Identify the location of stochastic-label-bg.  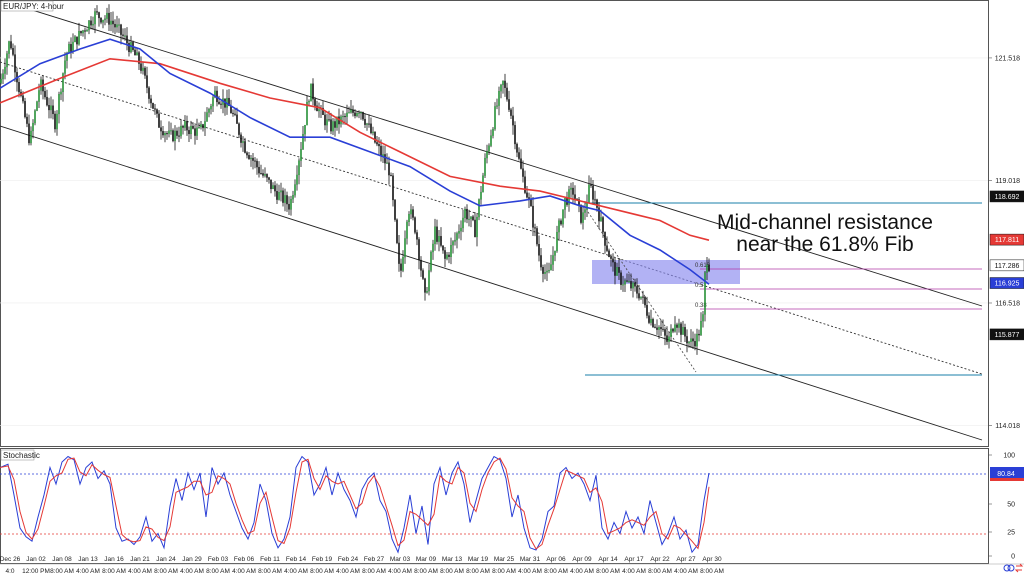
(17, 455).